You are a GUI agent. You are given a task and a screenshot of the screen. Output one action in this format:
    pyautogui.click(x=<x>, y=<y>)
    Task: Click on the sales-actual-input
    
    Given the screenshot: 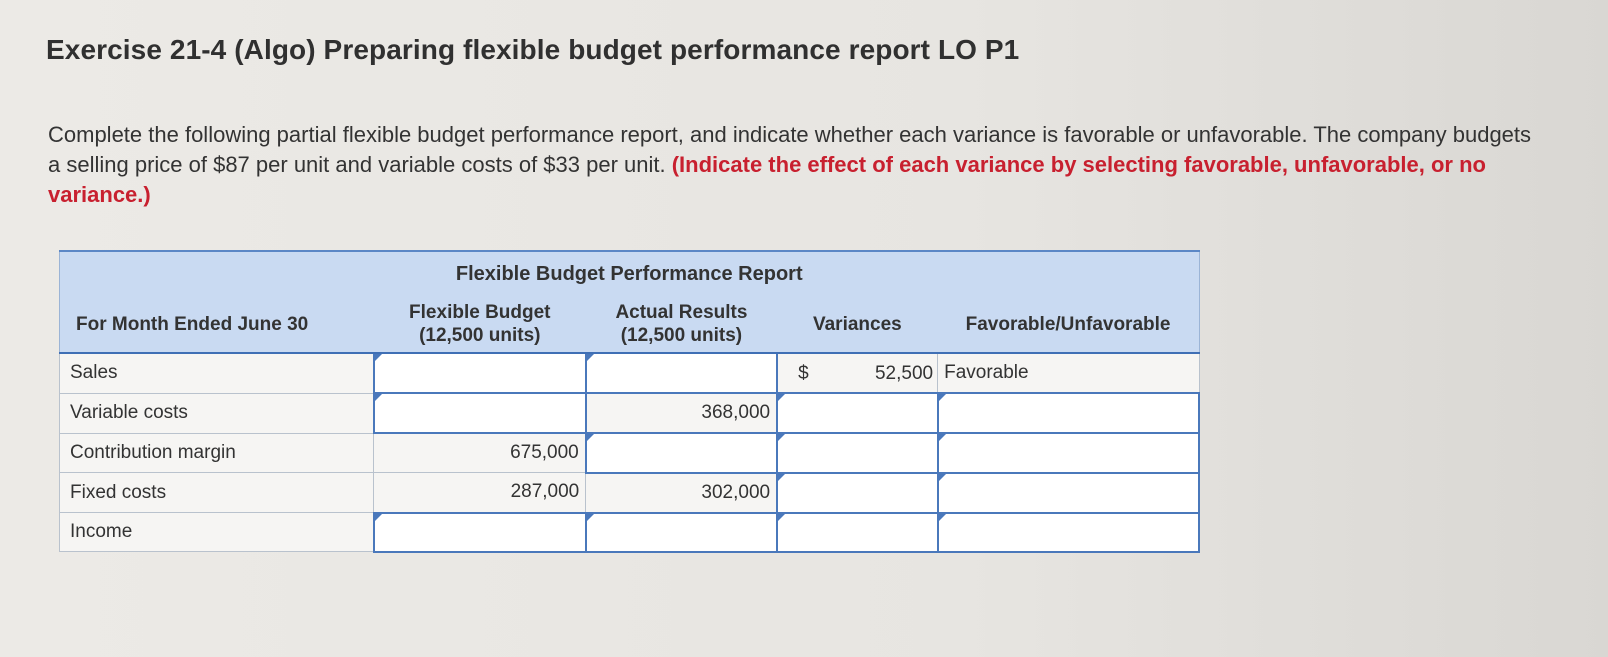 What is the action you would take?
    pyautogui.click(x=681, y=373)
    